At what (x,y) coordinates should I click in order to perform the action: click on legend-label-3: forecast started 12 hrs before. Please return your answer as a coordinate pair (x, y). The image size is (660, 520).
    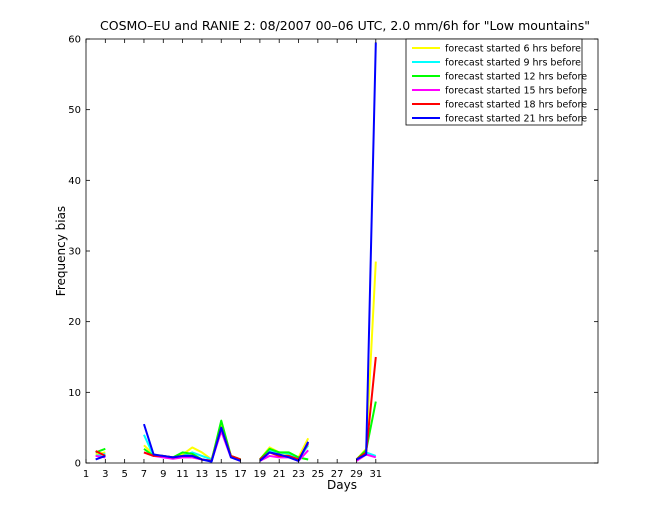
    Looking at the image, I should click on (516, 77).